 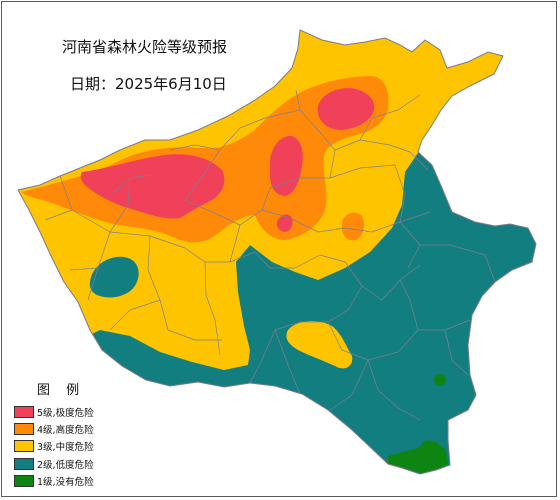 What do you see at coordinates (440, 380) in the screenshot?
I see `region-level1-dot` at bounding box center [440, 380].